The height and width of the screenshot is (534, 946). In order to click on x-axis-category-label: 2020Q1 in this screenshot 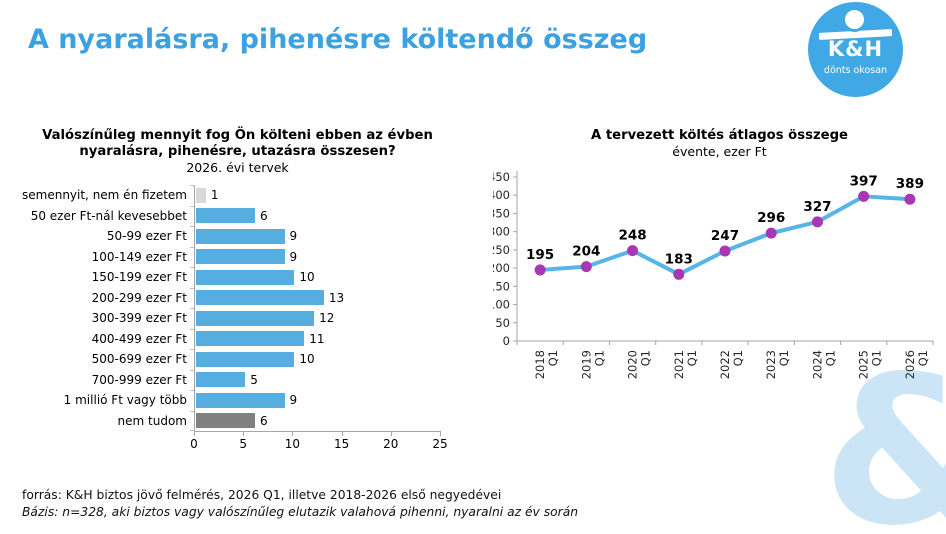, I will do `click(639, 364)`.